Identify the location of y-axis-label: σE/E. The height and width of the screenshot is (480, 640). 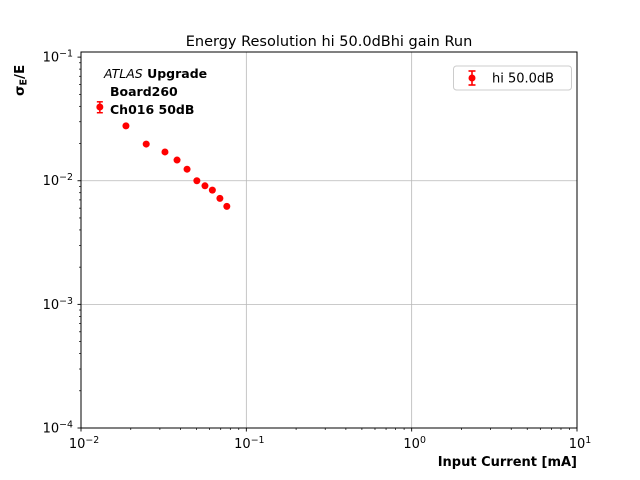
(21, 80).